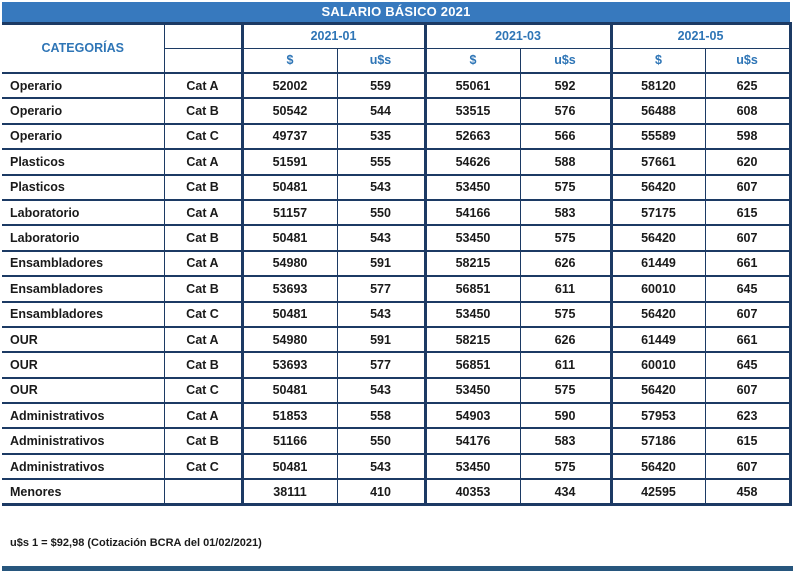  I want to click on currency-header-row: $ u$s $ u$s $ u$s, so click(397, 61).